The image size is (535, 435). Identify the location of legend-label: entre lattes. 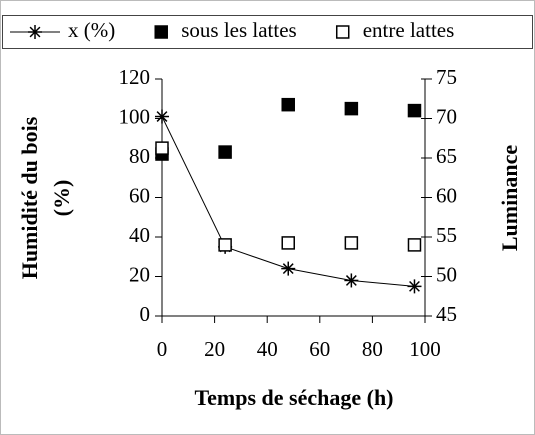
(409, 30).